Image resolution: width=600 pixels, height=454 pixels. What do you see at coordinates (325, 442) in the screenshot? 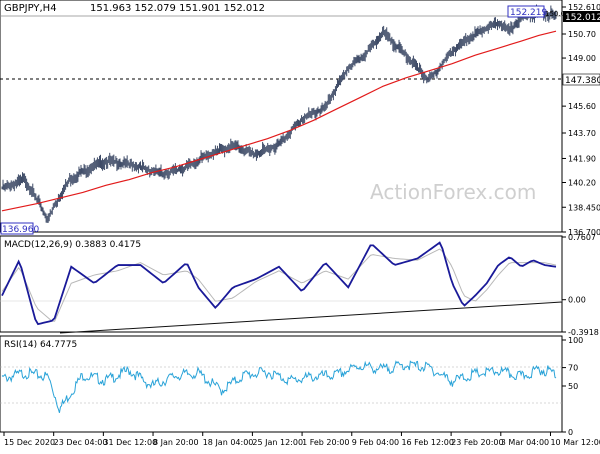
I see `time-tick-label: 1 Feb 20:00` at bounding box center [325, 442].